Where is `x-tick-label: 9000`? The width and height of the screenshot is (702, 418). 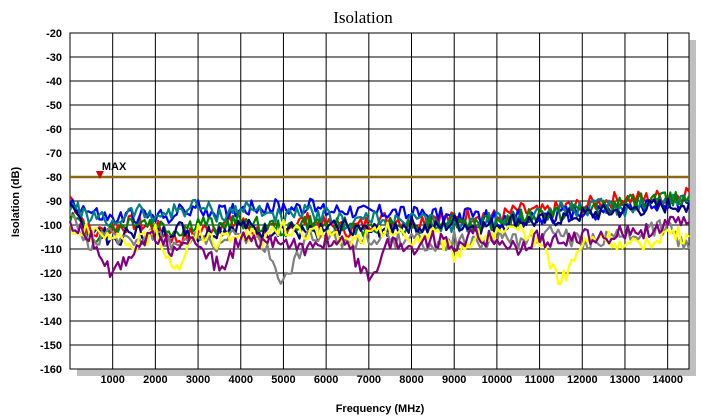
x-tick-label: 9000 is located at coordinates (454, 380).